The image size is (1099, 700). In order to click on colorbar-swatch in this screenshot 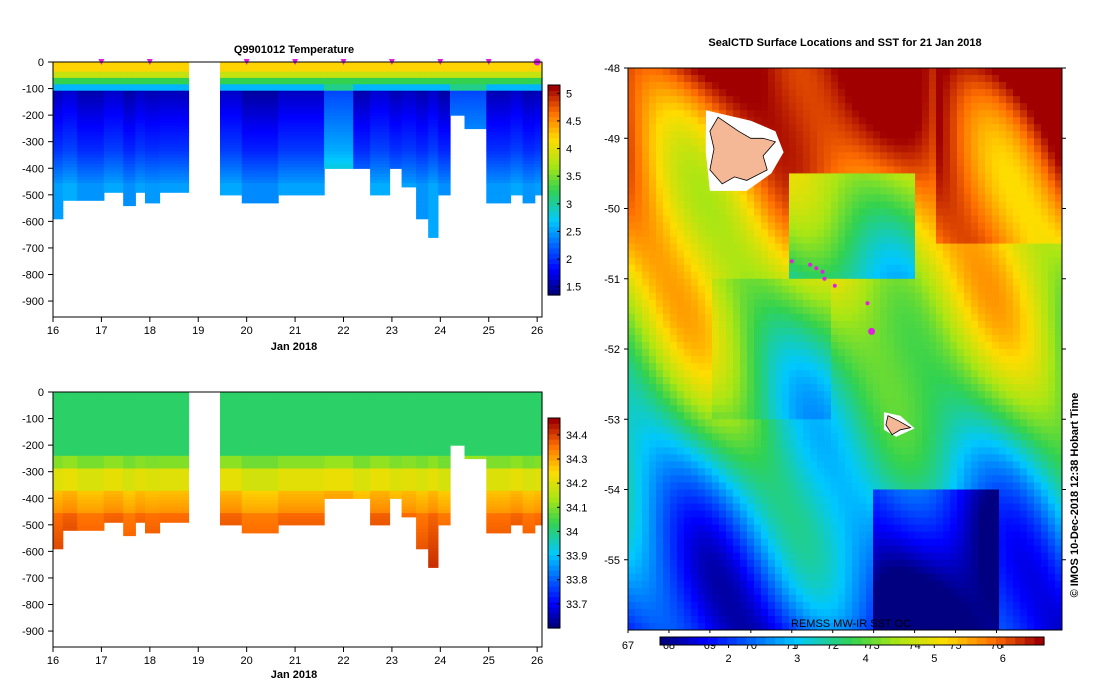, I will do `click(554, 426)`.